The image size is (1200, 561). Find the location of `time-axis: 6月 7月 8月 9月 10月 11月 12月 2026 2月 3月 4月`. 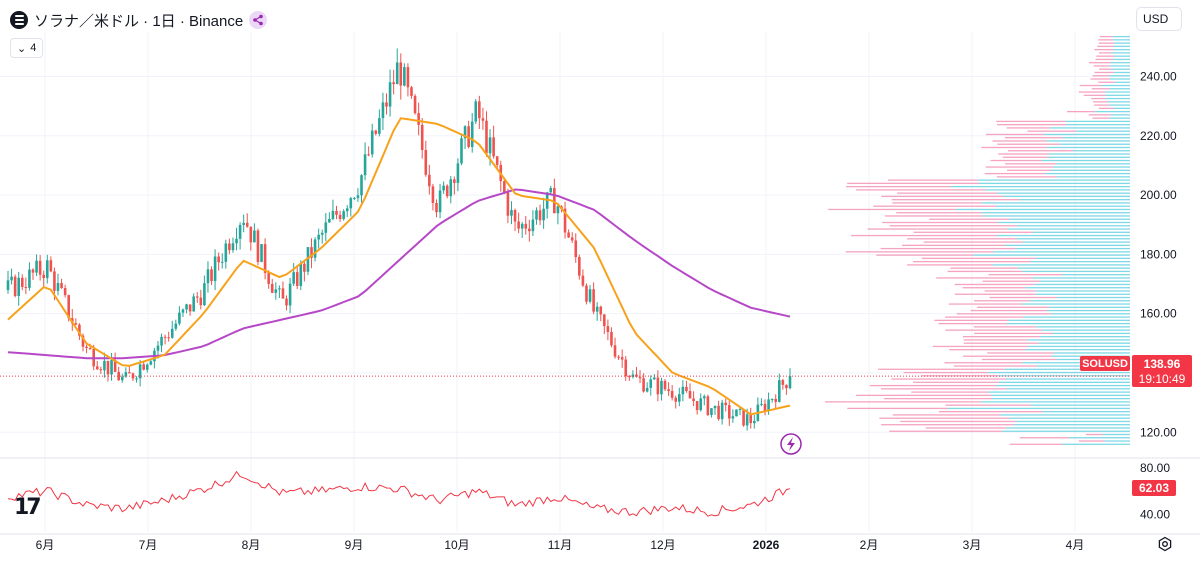

time-axis: 6月 7月 8月 9月 10月 11月 12月 2026 2月 3月 4月 is located at coordinates (560, 545).